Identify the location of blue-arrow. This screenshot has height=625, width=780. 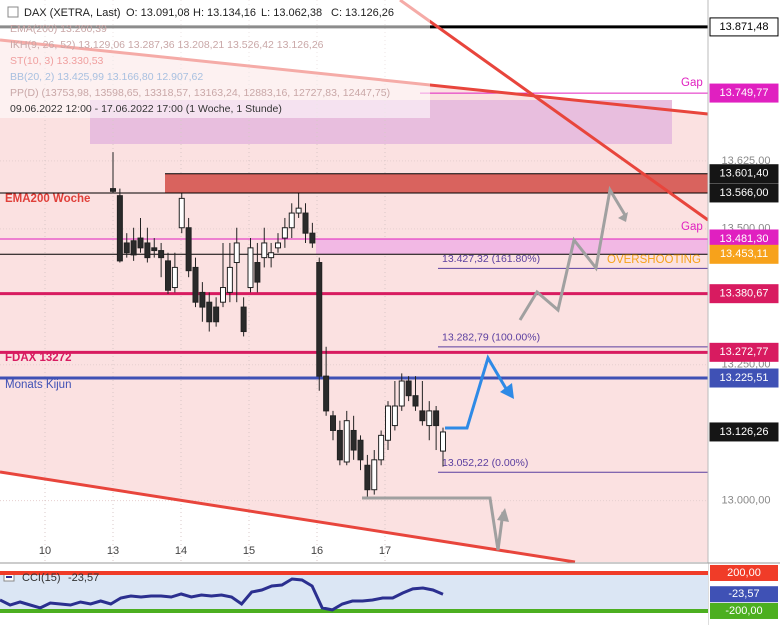
(477, 392).